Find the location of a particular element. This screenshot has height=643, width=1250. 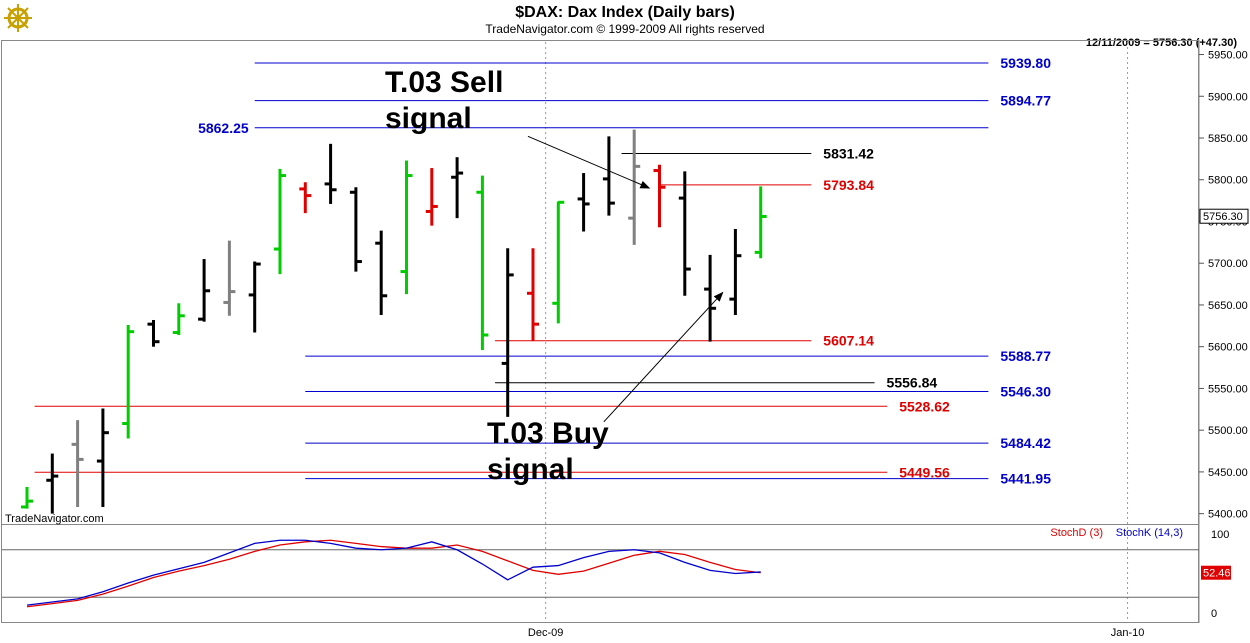

stoch-y-tick-label: 100 is located at coordinates (1220, 535).